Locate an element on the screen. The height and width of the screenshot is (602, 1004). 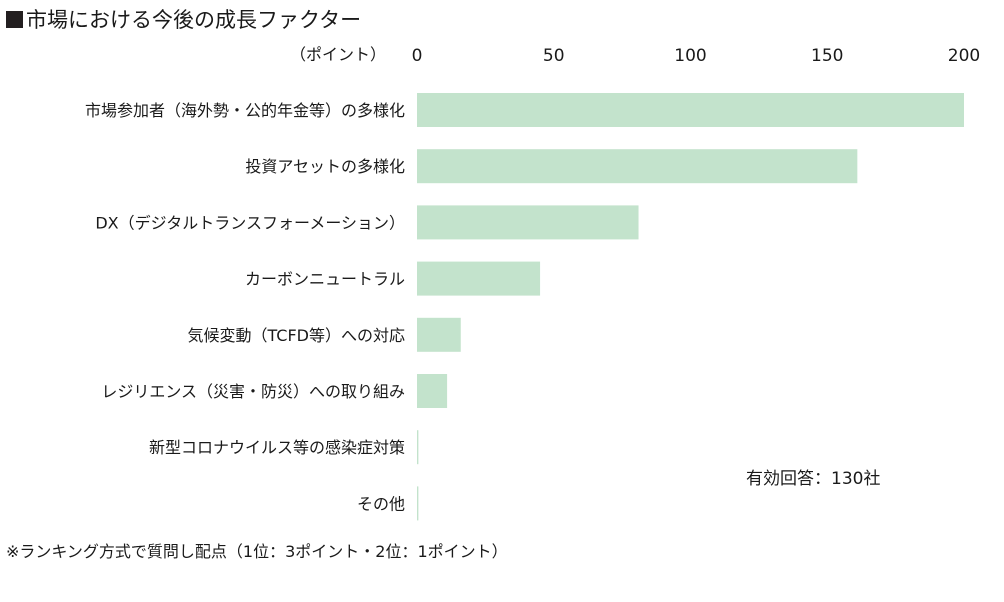
x-tick-label: 150 is located at coordinates (827, 56).